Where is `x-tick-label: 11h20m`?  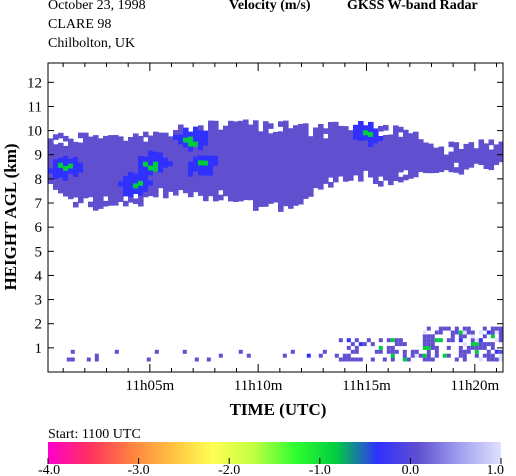
x-tick-label: 11h20m is located at coordinates (475, 386).